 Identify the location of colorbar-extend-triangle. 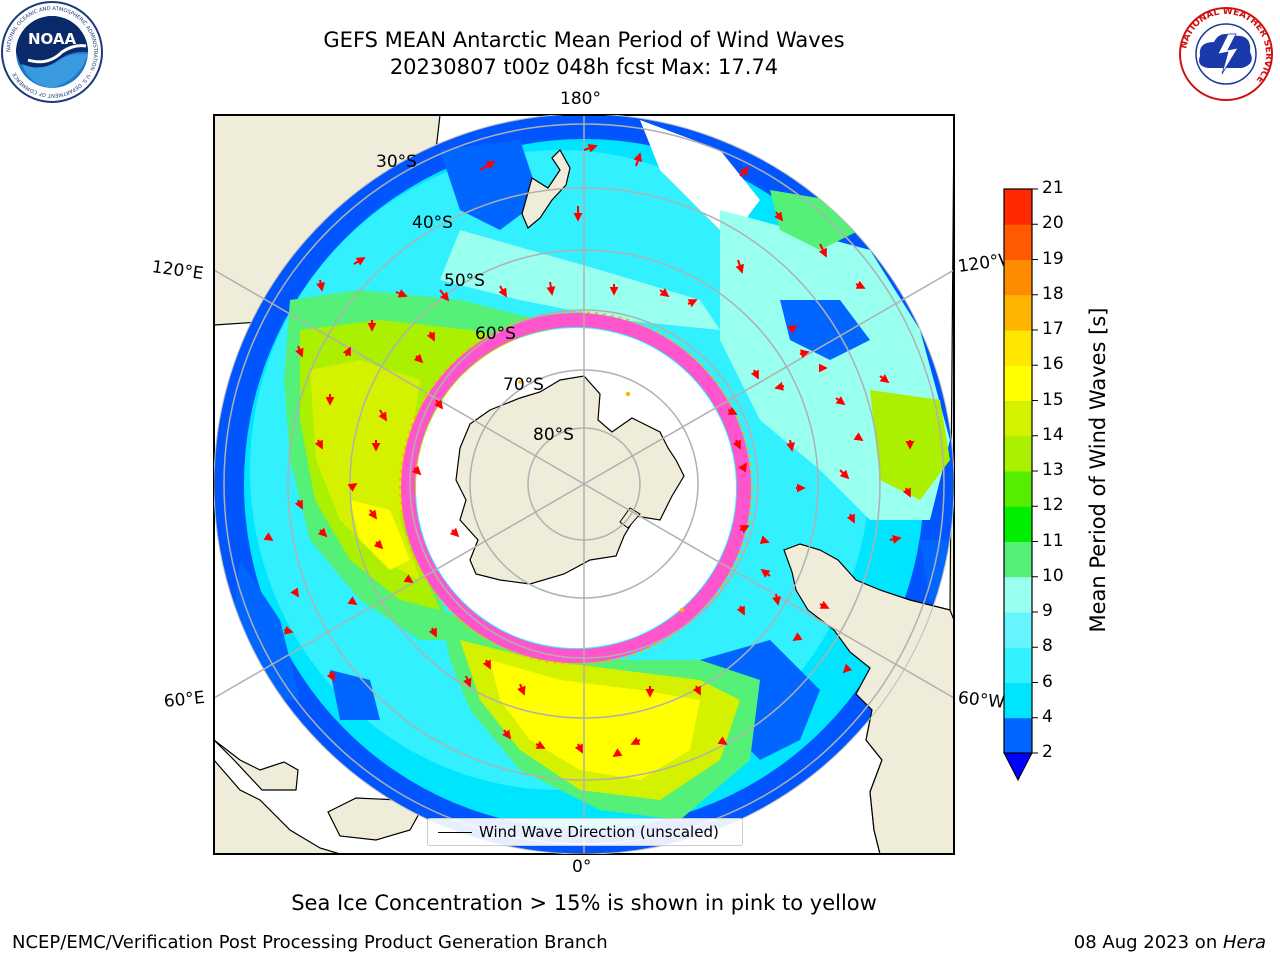
(1018, 767).